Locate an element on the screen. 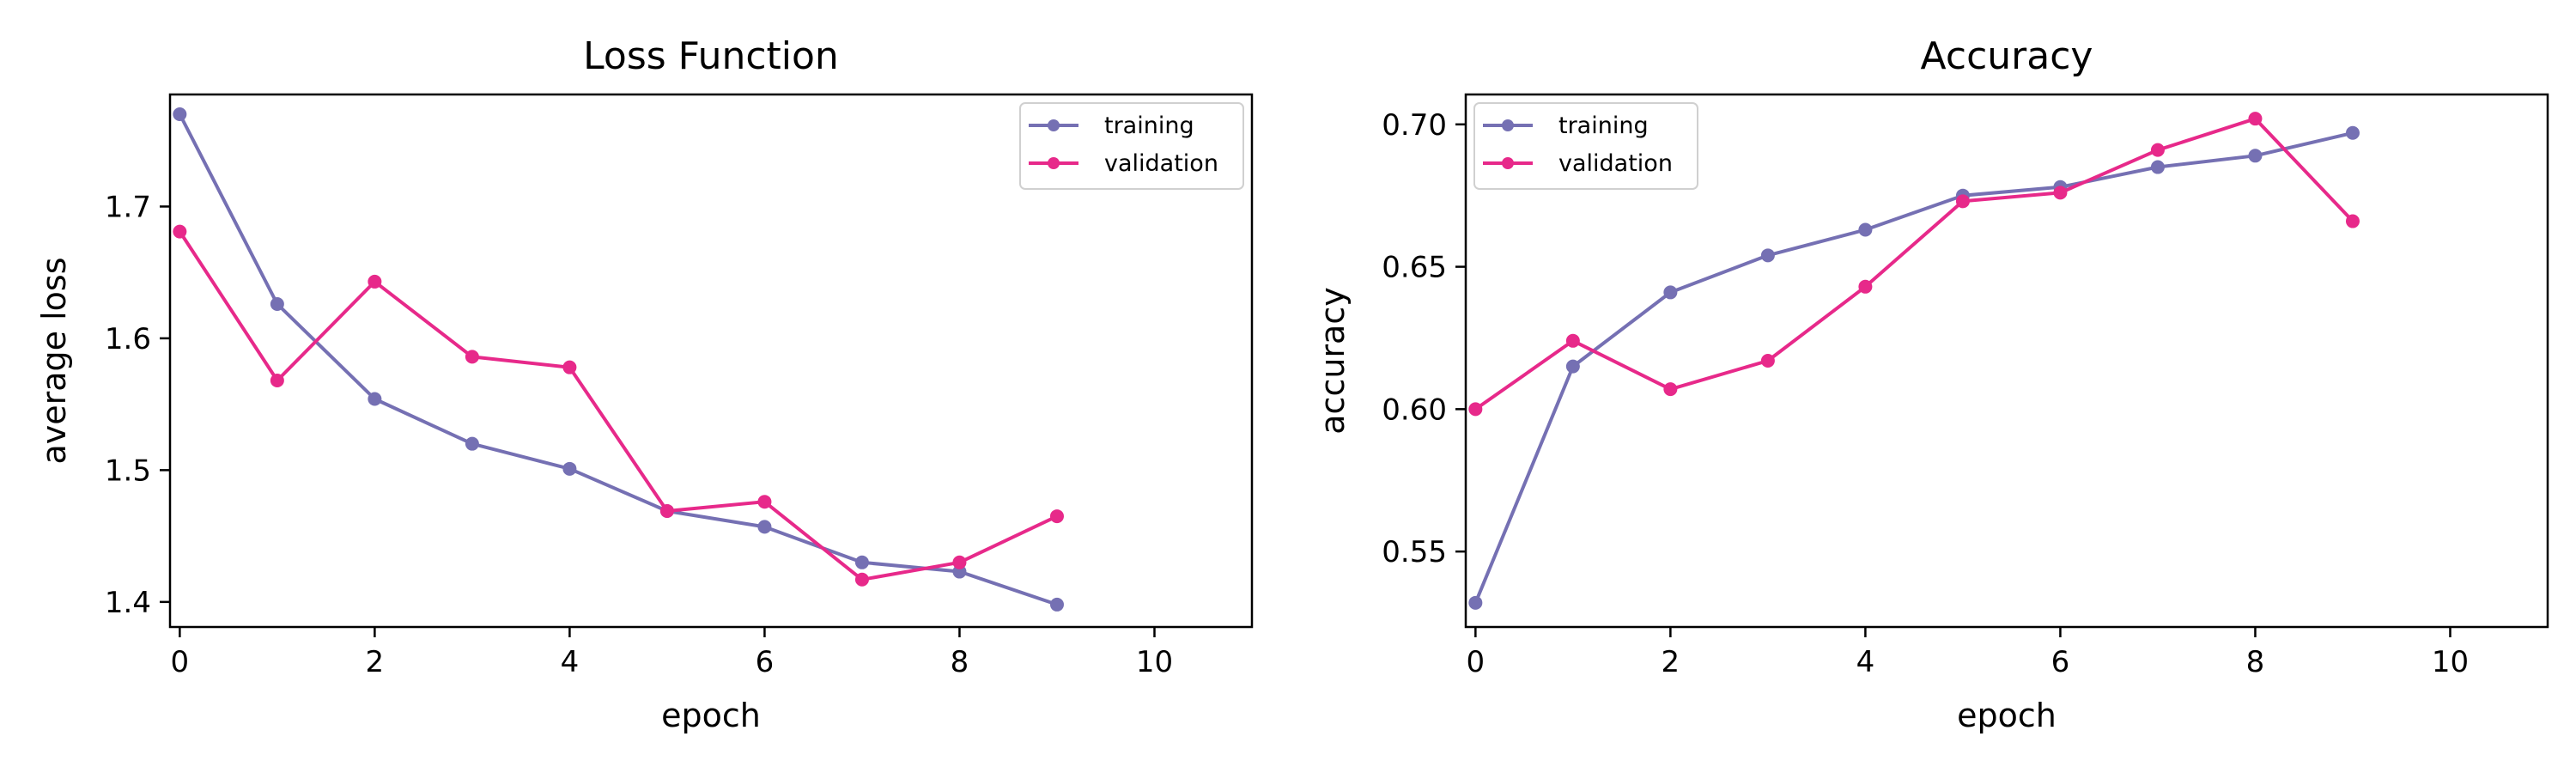 The width and height of the screenshot is (2576, 773). loss-legend-entry-training: training is located at coordinates (1111, 126).